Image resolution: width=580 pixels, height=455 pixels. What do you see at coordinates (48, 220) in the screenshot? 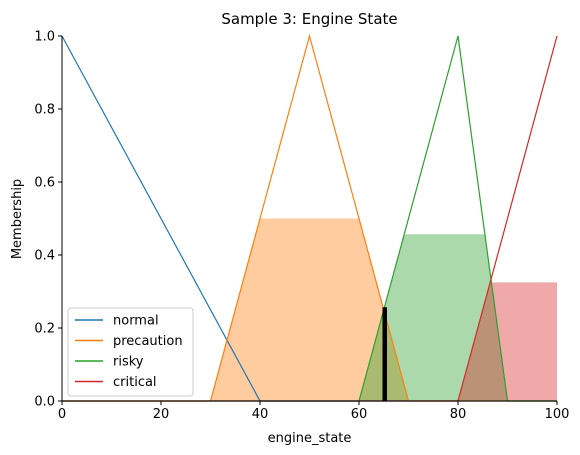
I see `y-axis-ticks: 0.0 0.2 0.4 0.6 0.8 1.0` at bounding box center [48, 220].